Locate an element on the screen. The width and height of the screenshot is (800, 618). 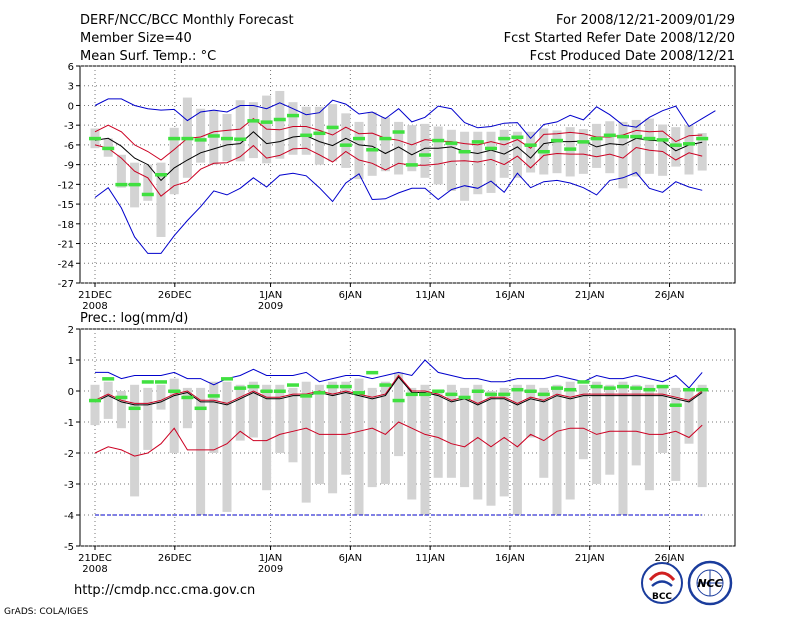
prec-y-tick-label: -3 is located at coordinates (69, 485).